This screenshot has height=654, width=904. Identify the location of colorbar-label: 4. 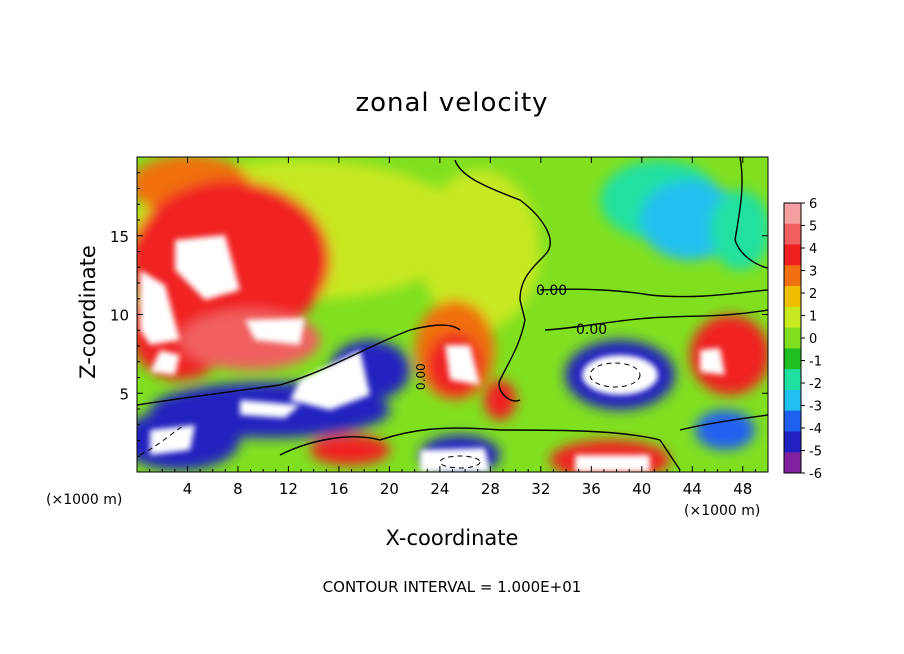
(813, 249).